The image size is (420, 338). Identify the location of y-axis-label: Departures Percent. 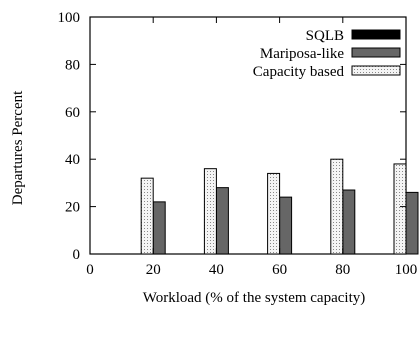
(18, 147).